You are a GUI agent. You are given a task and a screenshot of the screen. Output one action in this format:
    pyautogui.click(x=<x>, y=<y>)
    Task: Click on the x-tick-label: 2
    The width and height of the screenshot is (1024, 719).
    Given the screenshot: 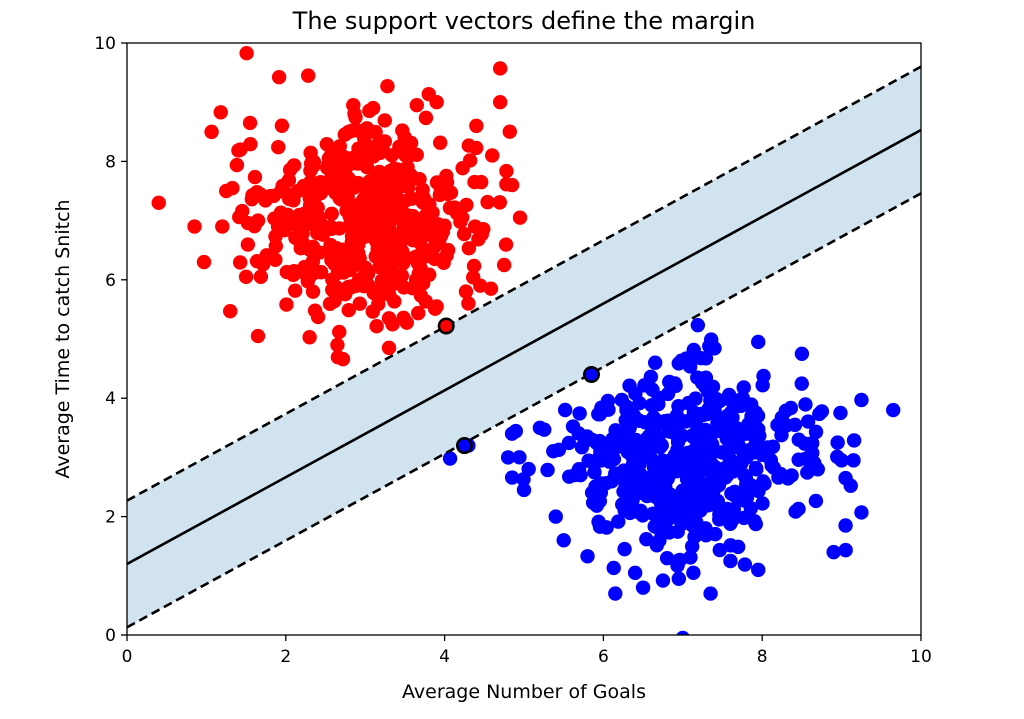 What is the action you would take?
    pyautogui.click(x=285, y=657)
    